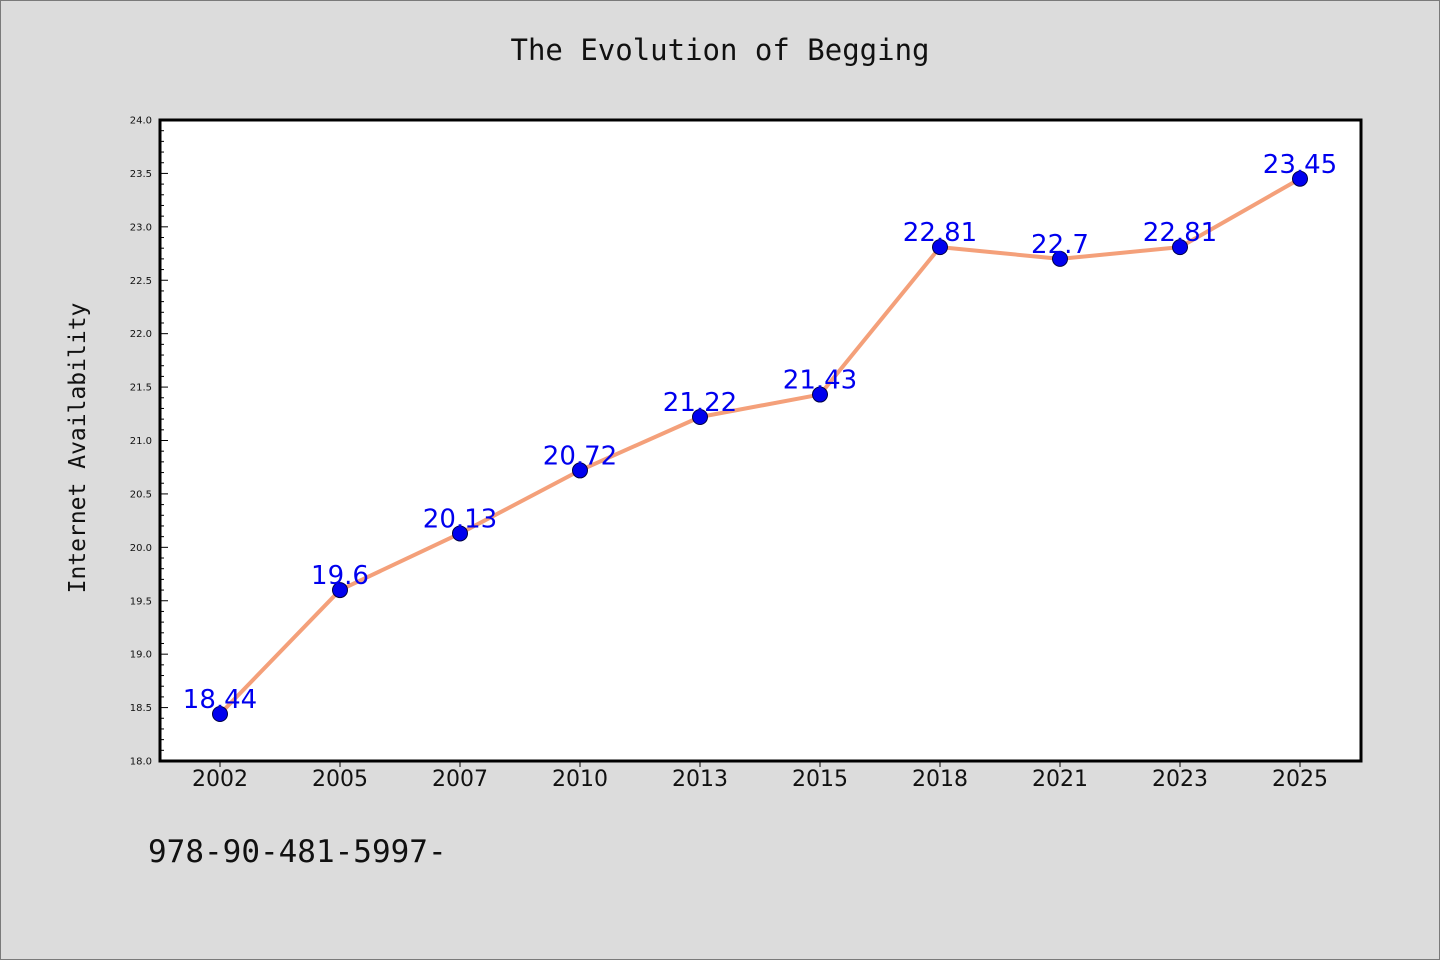  What do you see at coordinates (340, 779) in the screenshot?
I see `x-tick-label: 2005` at bounding box center [340, 779].